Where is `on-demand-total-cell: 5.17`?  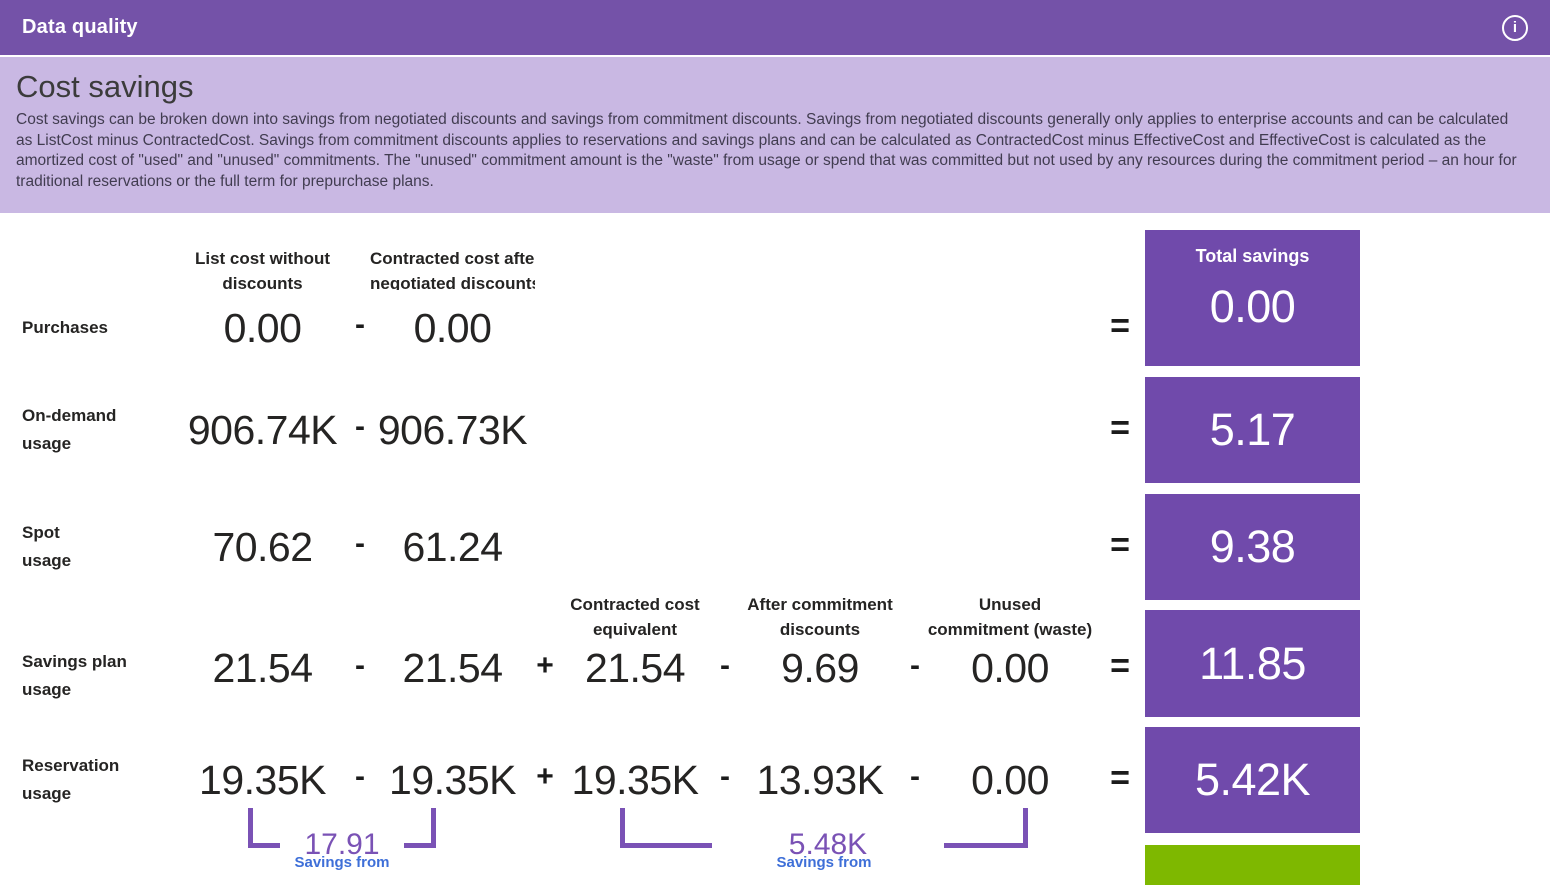
on-demand-total-cell: 5.17 is located at coordinates (1252, 430).